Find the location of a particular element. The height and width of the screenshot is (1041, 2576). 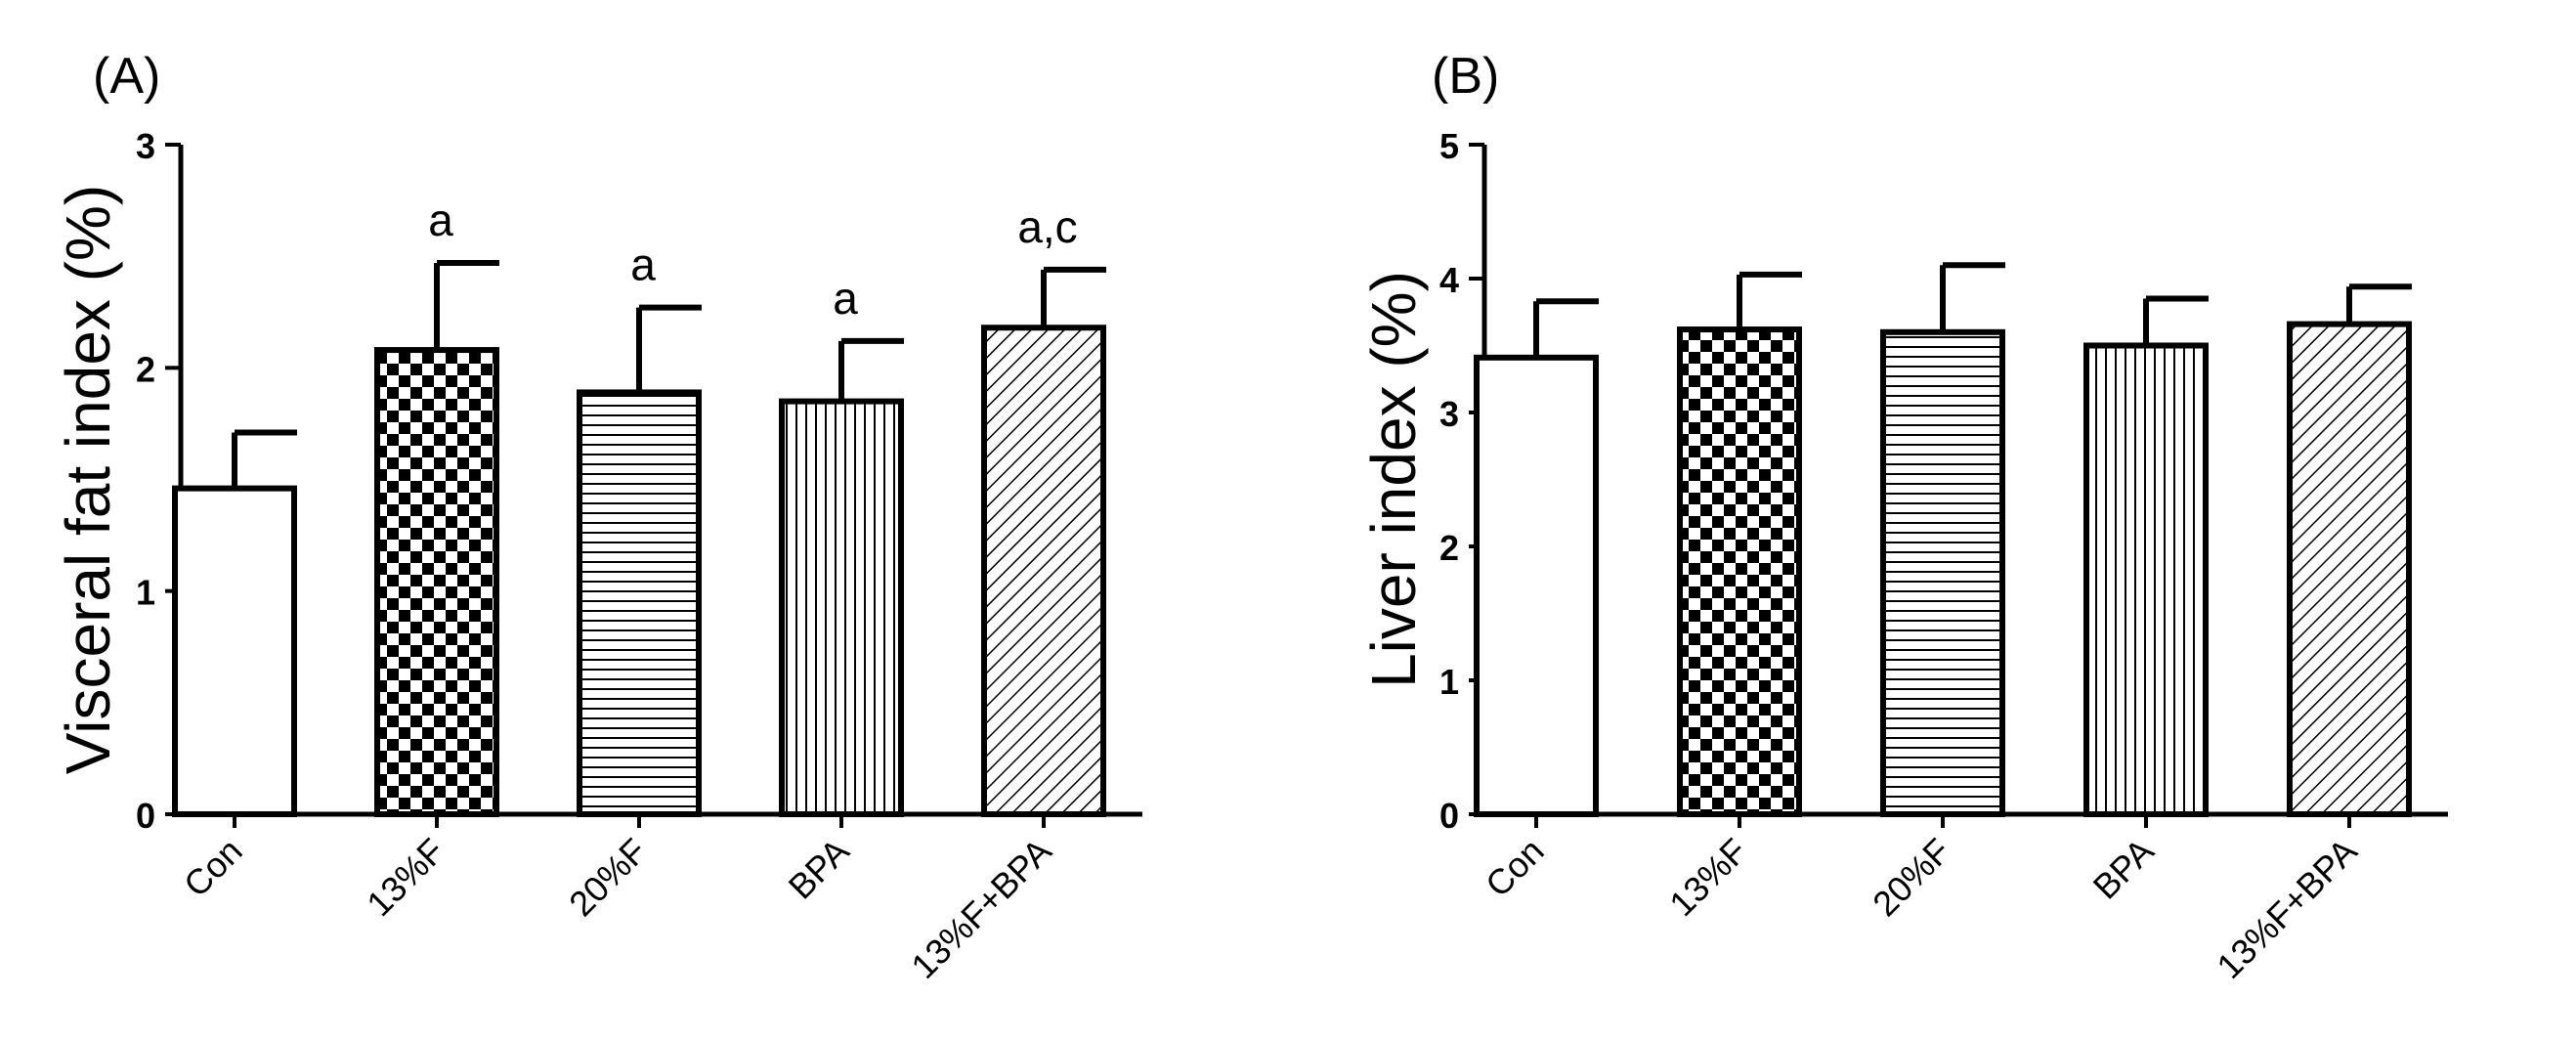

significance-label: a,c is located at coordinates (1047, 226).